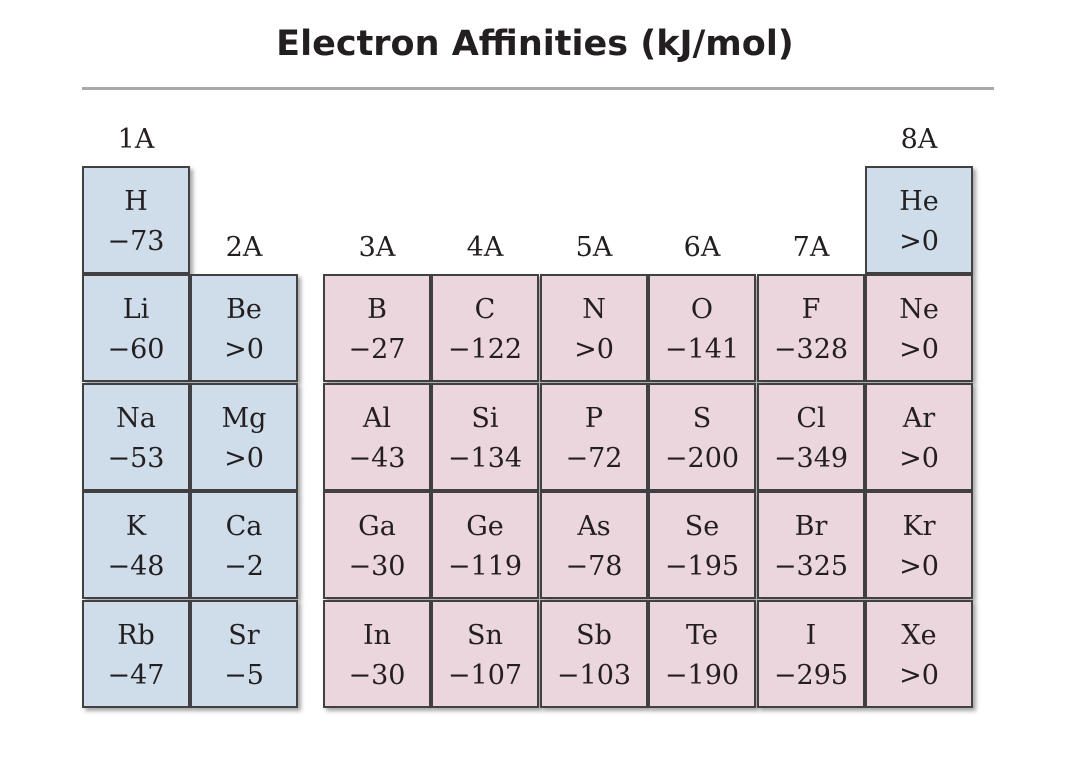 Image resolution: width=1070 pixels, height=758 pixels. Describe the element at coordinates (244, 418) in the screenshot. I see `element-symbol: Mg` at that location.